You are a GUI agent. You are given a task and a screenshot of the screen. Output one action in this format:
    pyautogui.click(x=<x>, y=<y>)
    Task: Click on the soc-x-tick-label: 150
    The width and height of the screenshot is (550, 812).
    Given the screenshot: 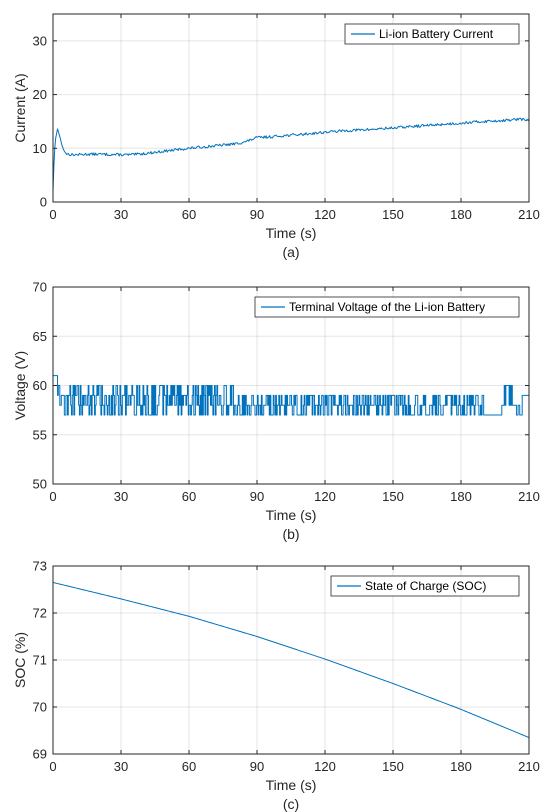 What is the action you would take?
    pyautogui.click(x=393, y=766)
    